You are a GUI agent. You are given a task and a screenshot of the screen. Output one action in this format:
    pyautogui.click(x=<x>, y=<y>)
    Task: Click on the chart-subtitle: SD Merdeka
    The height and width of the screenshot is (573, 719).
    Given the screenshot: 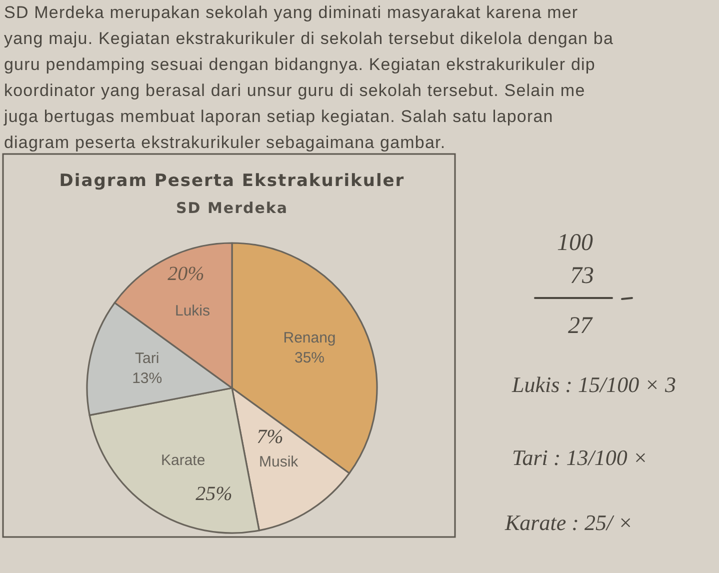 What is the action you would take?
    pyautogui.click(x=232, y=208)
    